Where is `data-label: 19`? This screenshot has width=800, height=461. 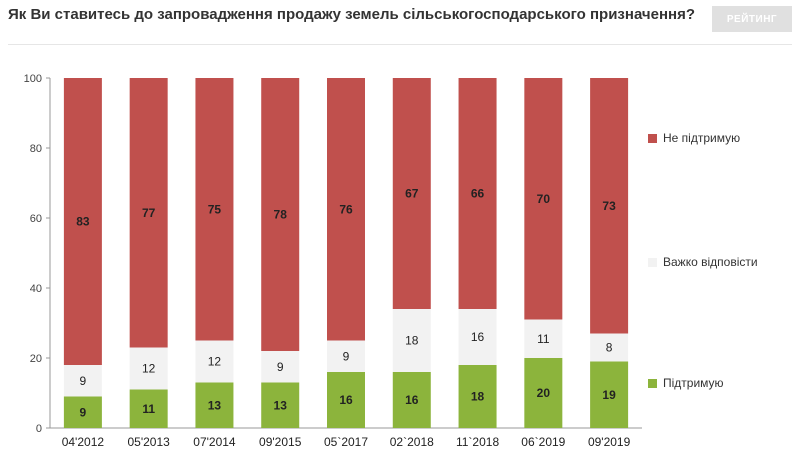 data-label: 19 is located at coordinates (609, 395).